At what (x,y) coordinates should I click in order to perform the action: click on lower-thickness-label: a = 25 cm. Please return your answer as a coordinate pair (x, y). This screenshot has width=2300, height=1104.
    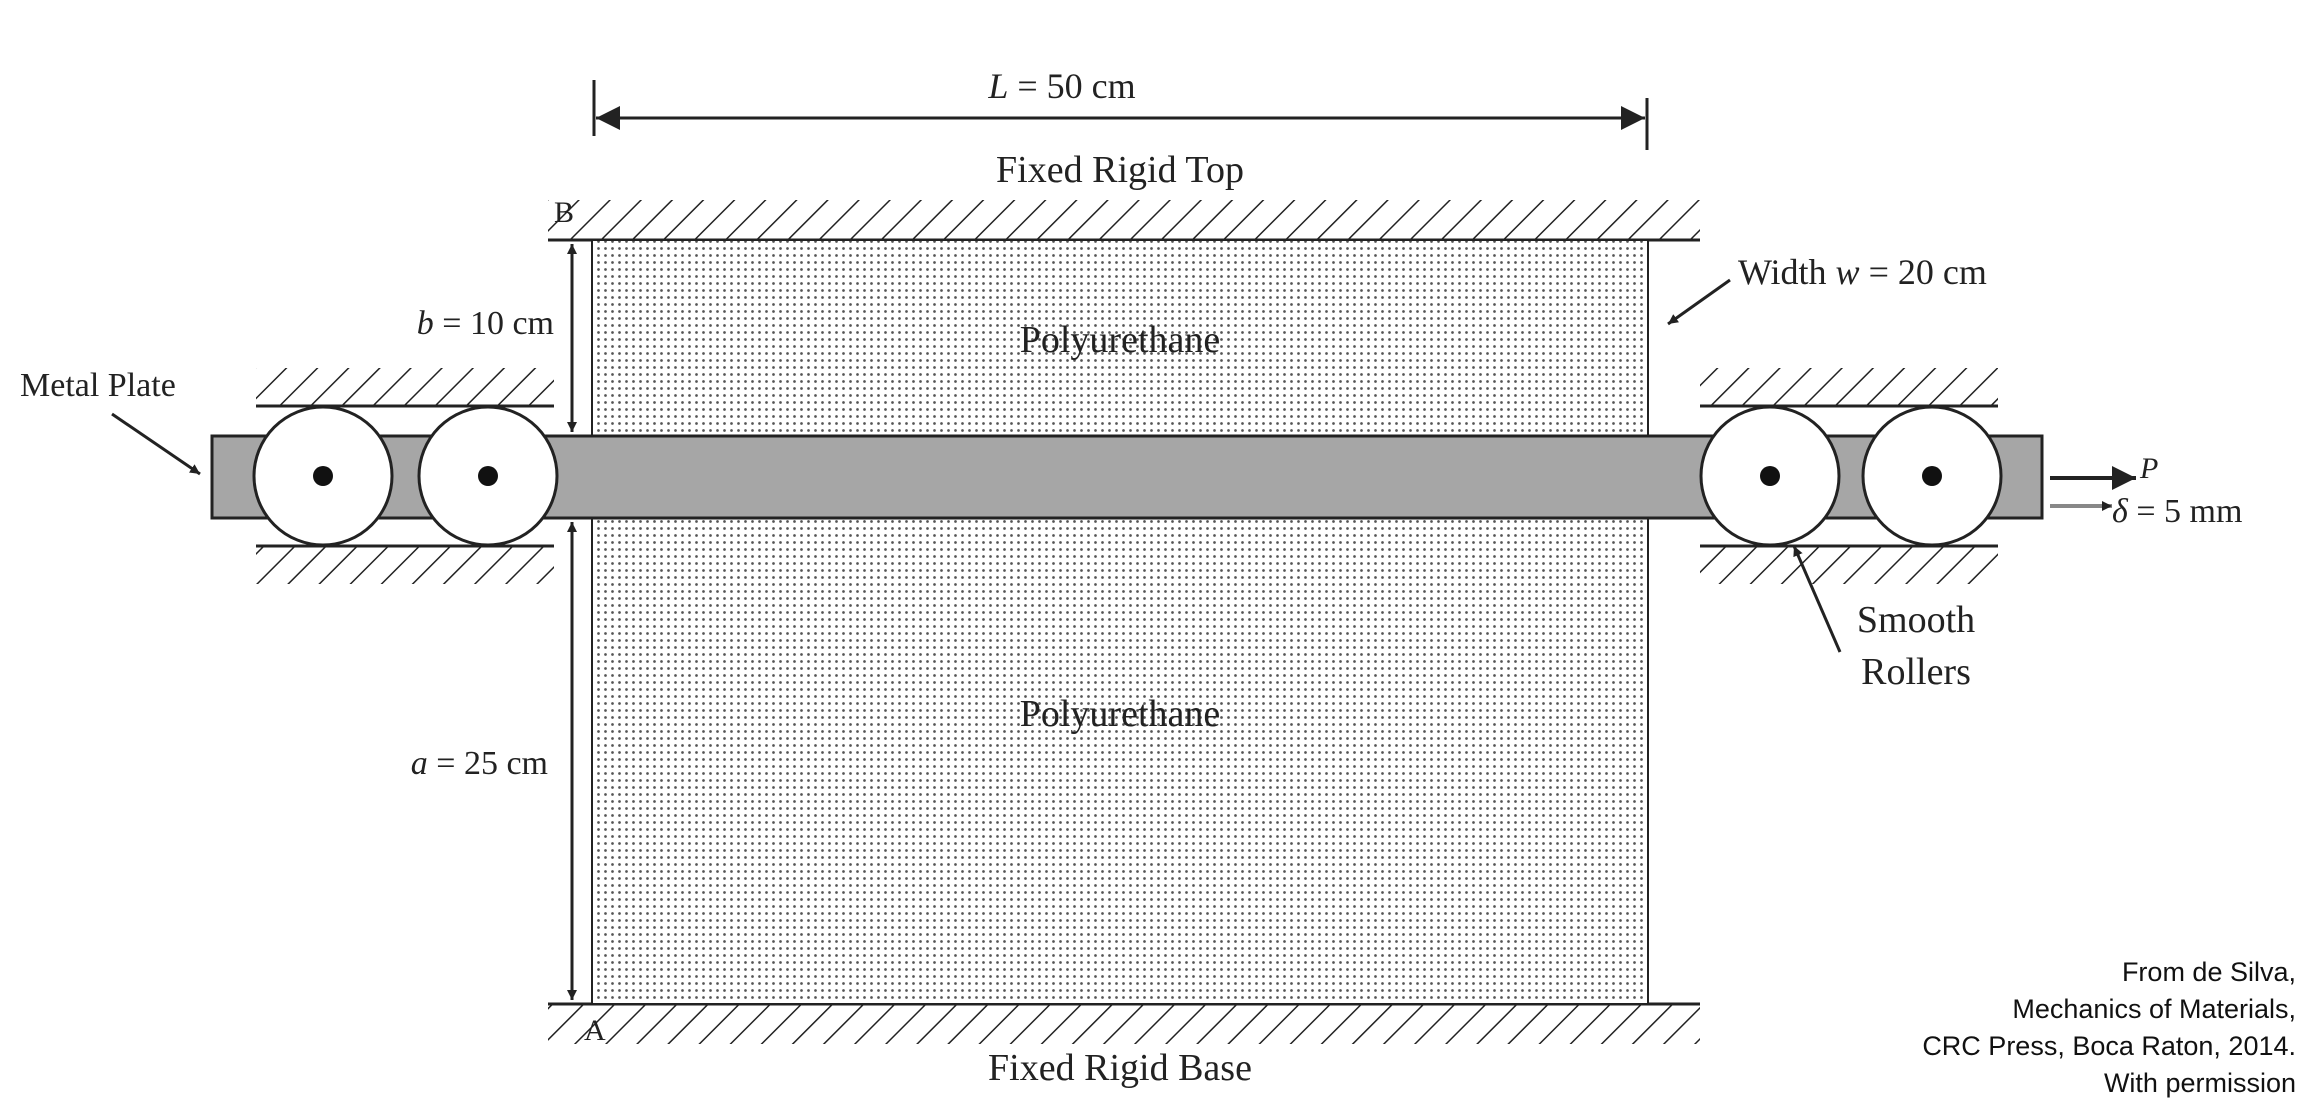
    Looking at the image, I should click on (479, 763).